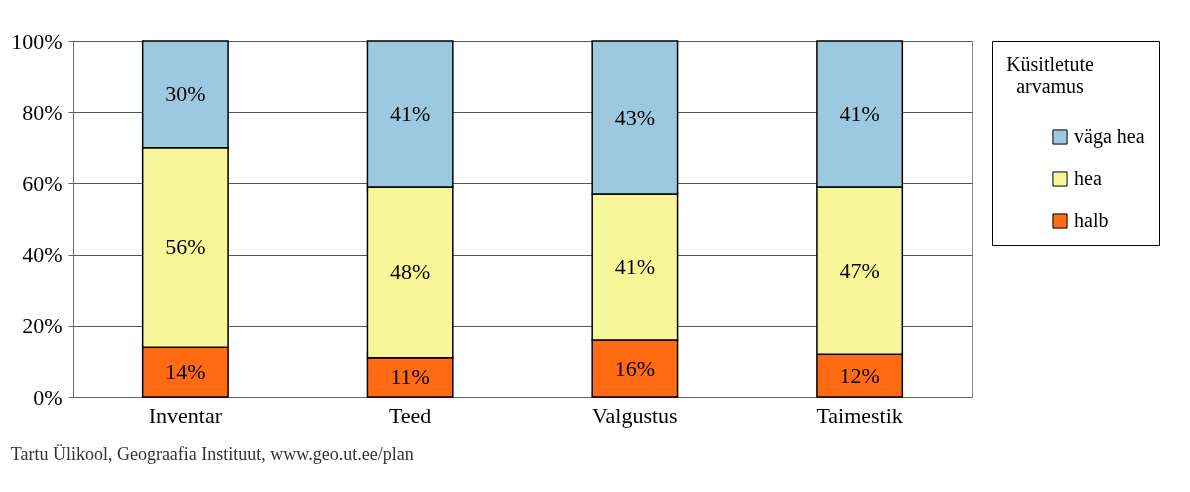 Image resolution: width=1190 pixels, height=492 pixels. I want to click on y-tick-label: 0%, so click(48, 397).